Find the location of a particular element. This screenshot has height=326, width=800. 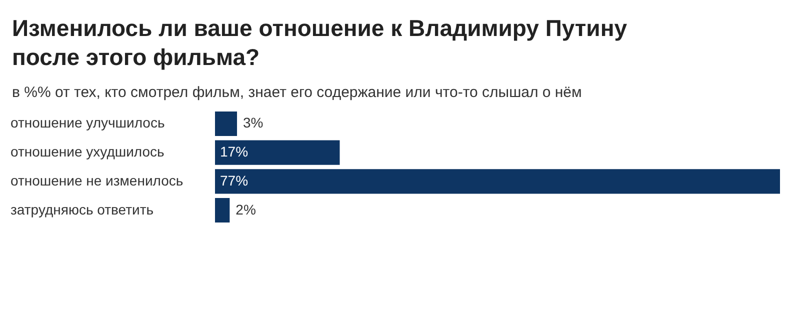

data-label: 3% is located at coordinates (253, 122).